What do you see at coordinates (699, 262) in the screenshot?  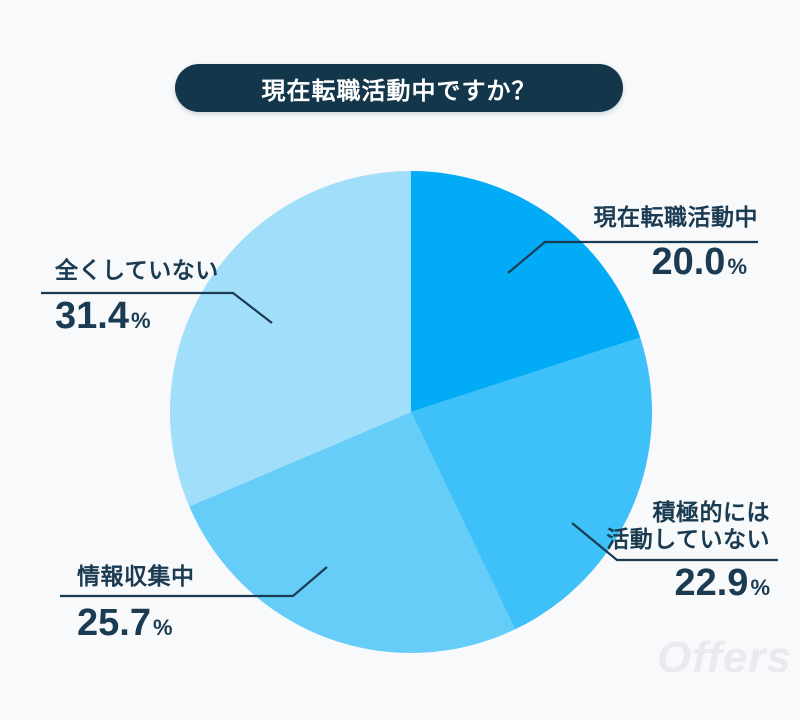 I see `segment-value: 20.0%` at bounding box center [699, 262].